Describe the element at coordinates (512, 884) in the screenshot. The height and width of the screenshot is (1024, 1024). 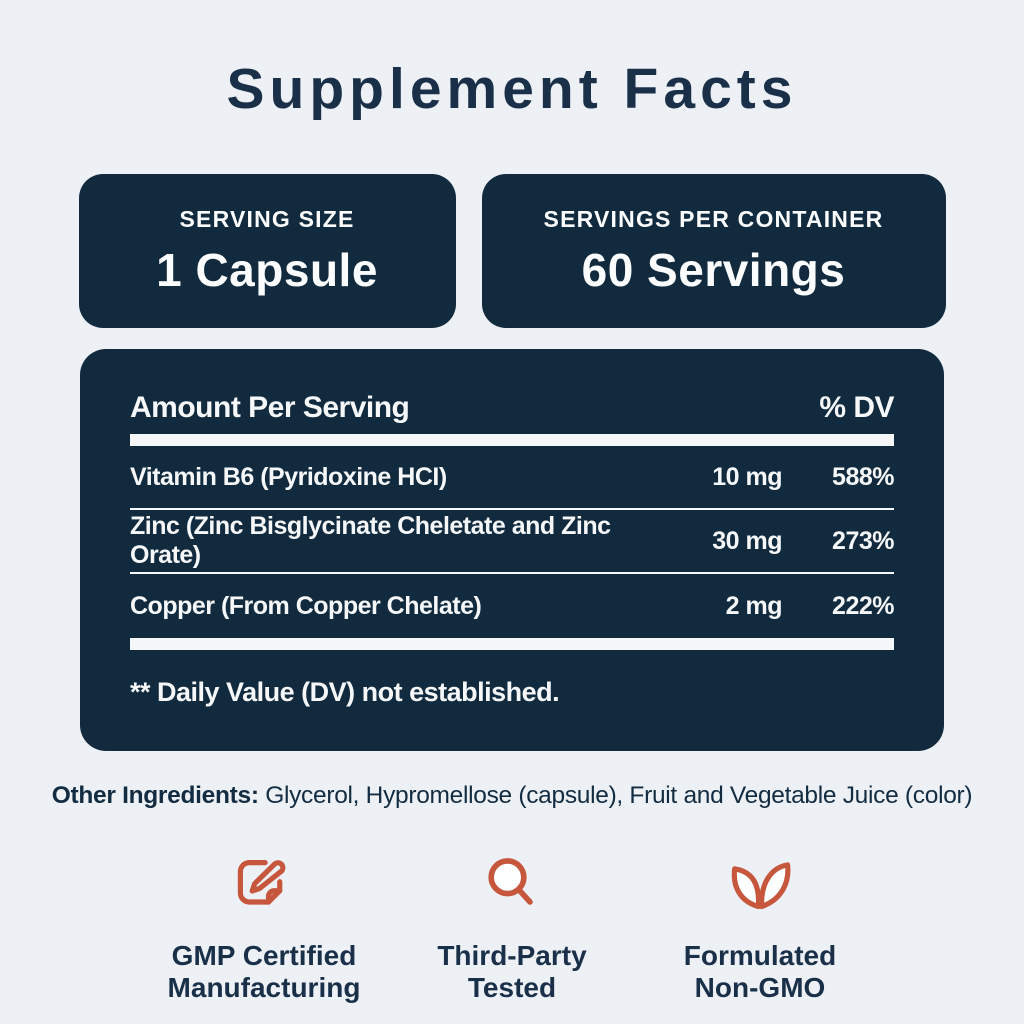
I see `search-icon` at that location.